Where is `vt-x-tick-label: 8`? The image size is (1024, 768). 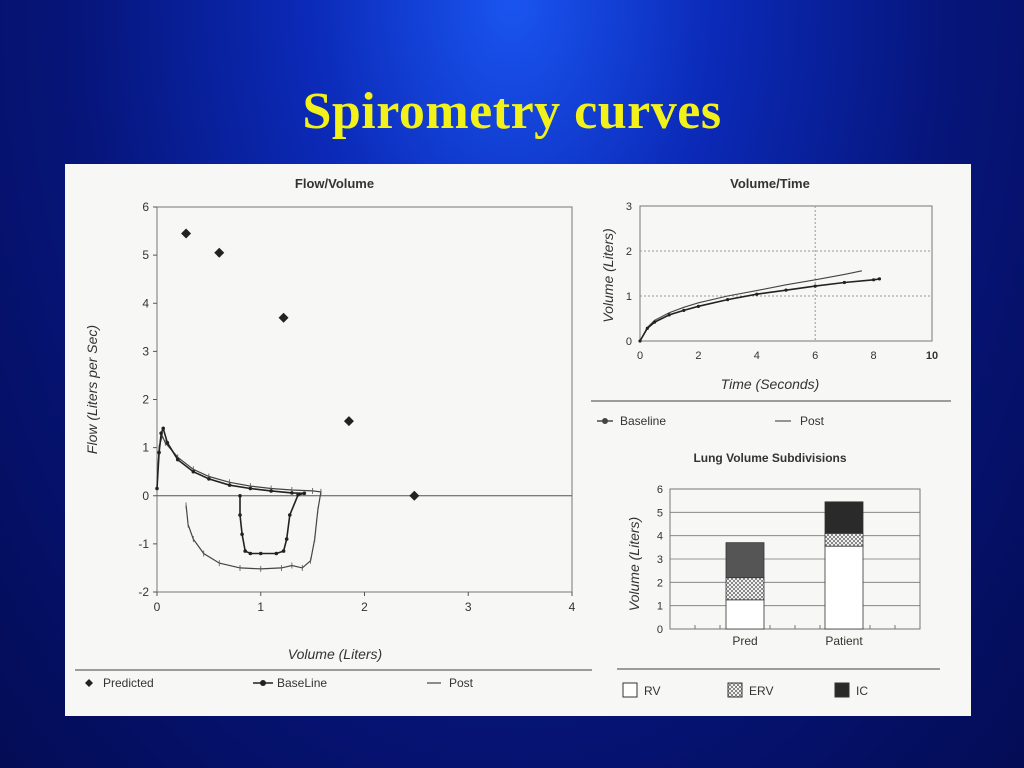
vt-x-tick-label: 8 is located at coordinates (874, 356).